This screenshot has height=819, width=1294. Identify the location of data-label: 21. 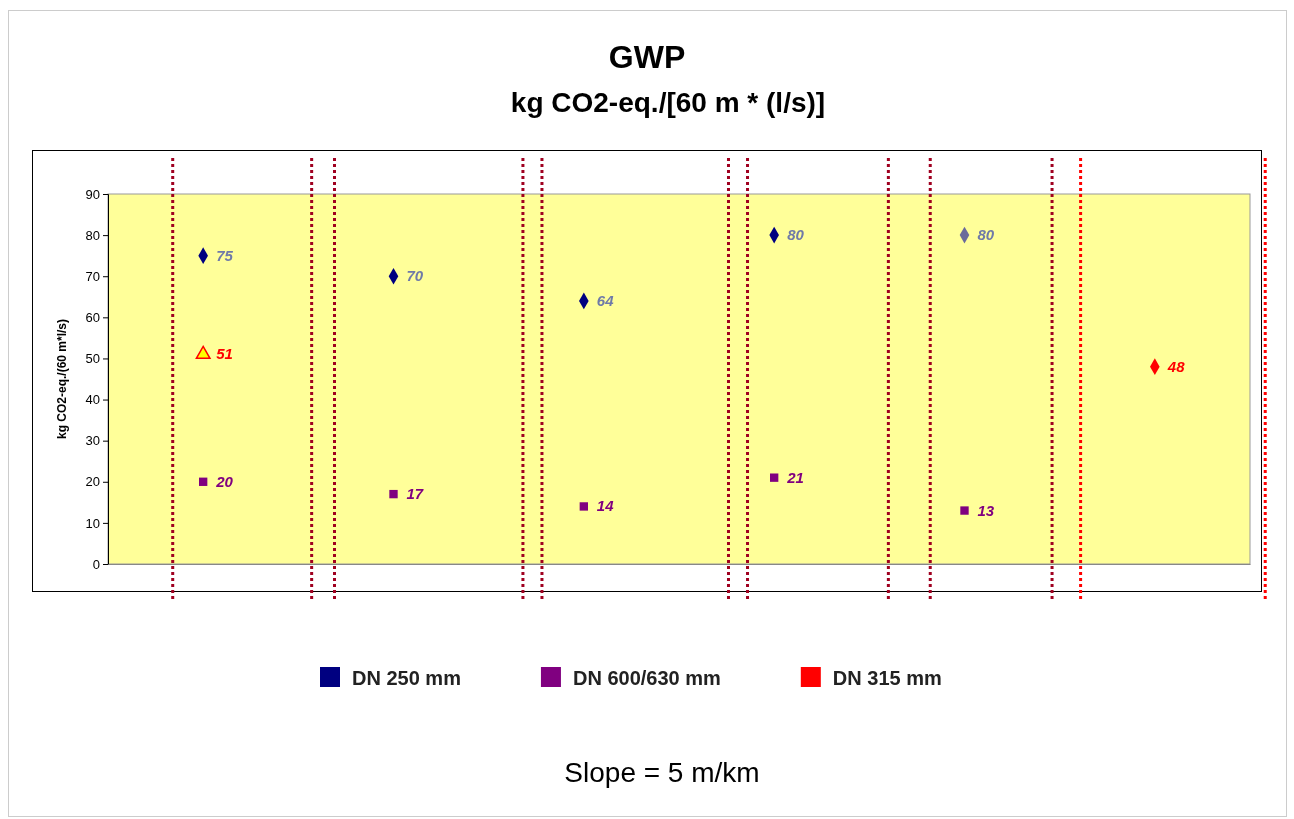
(795, 477).